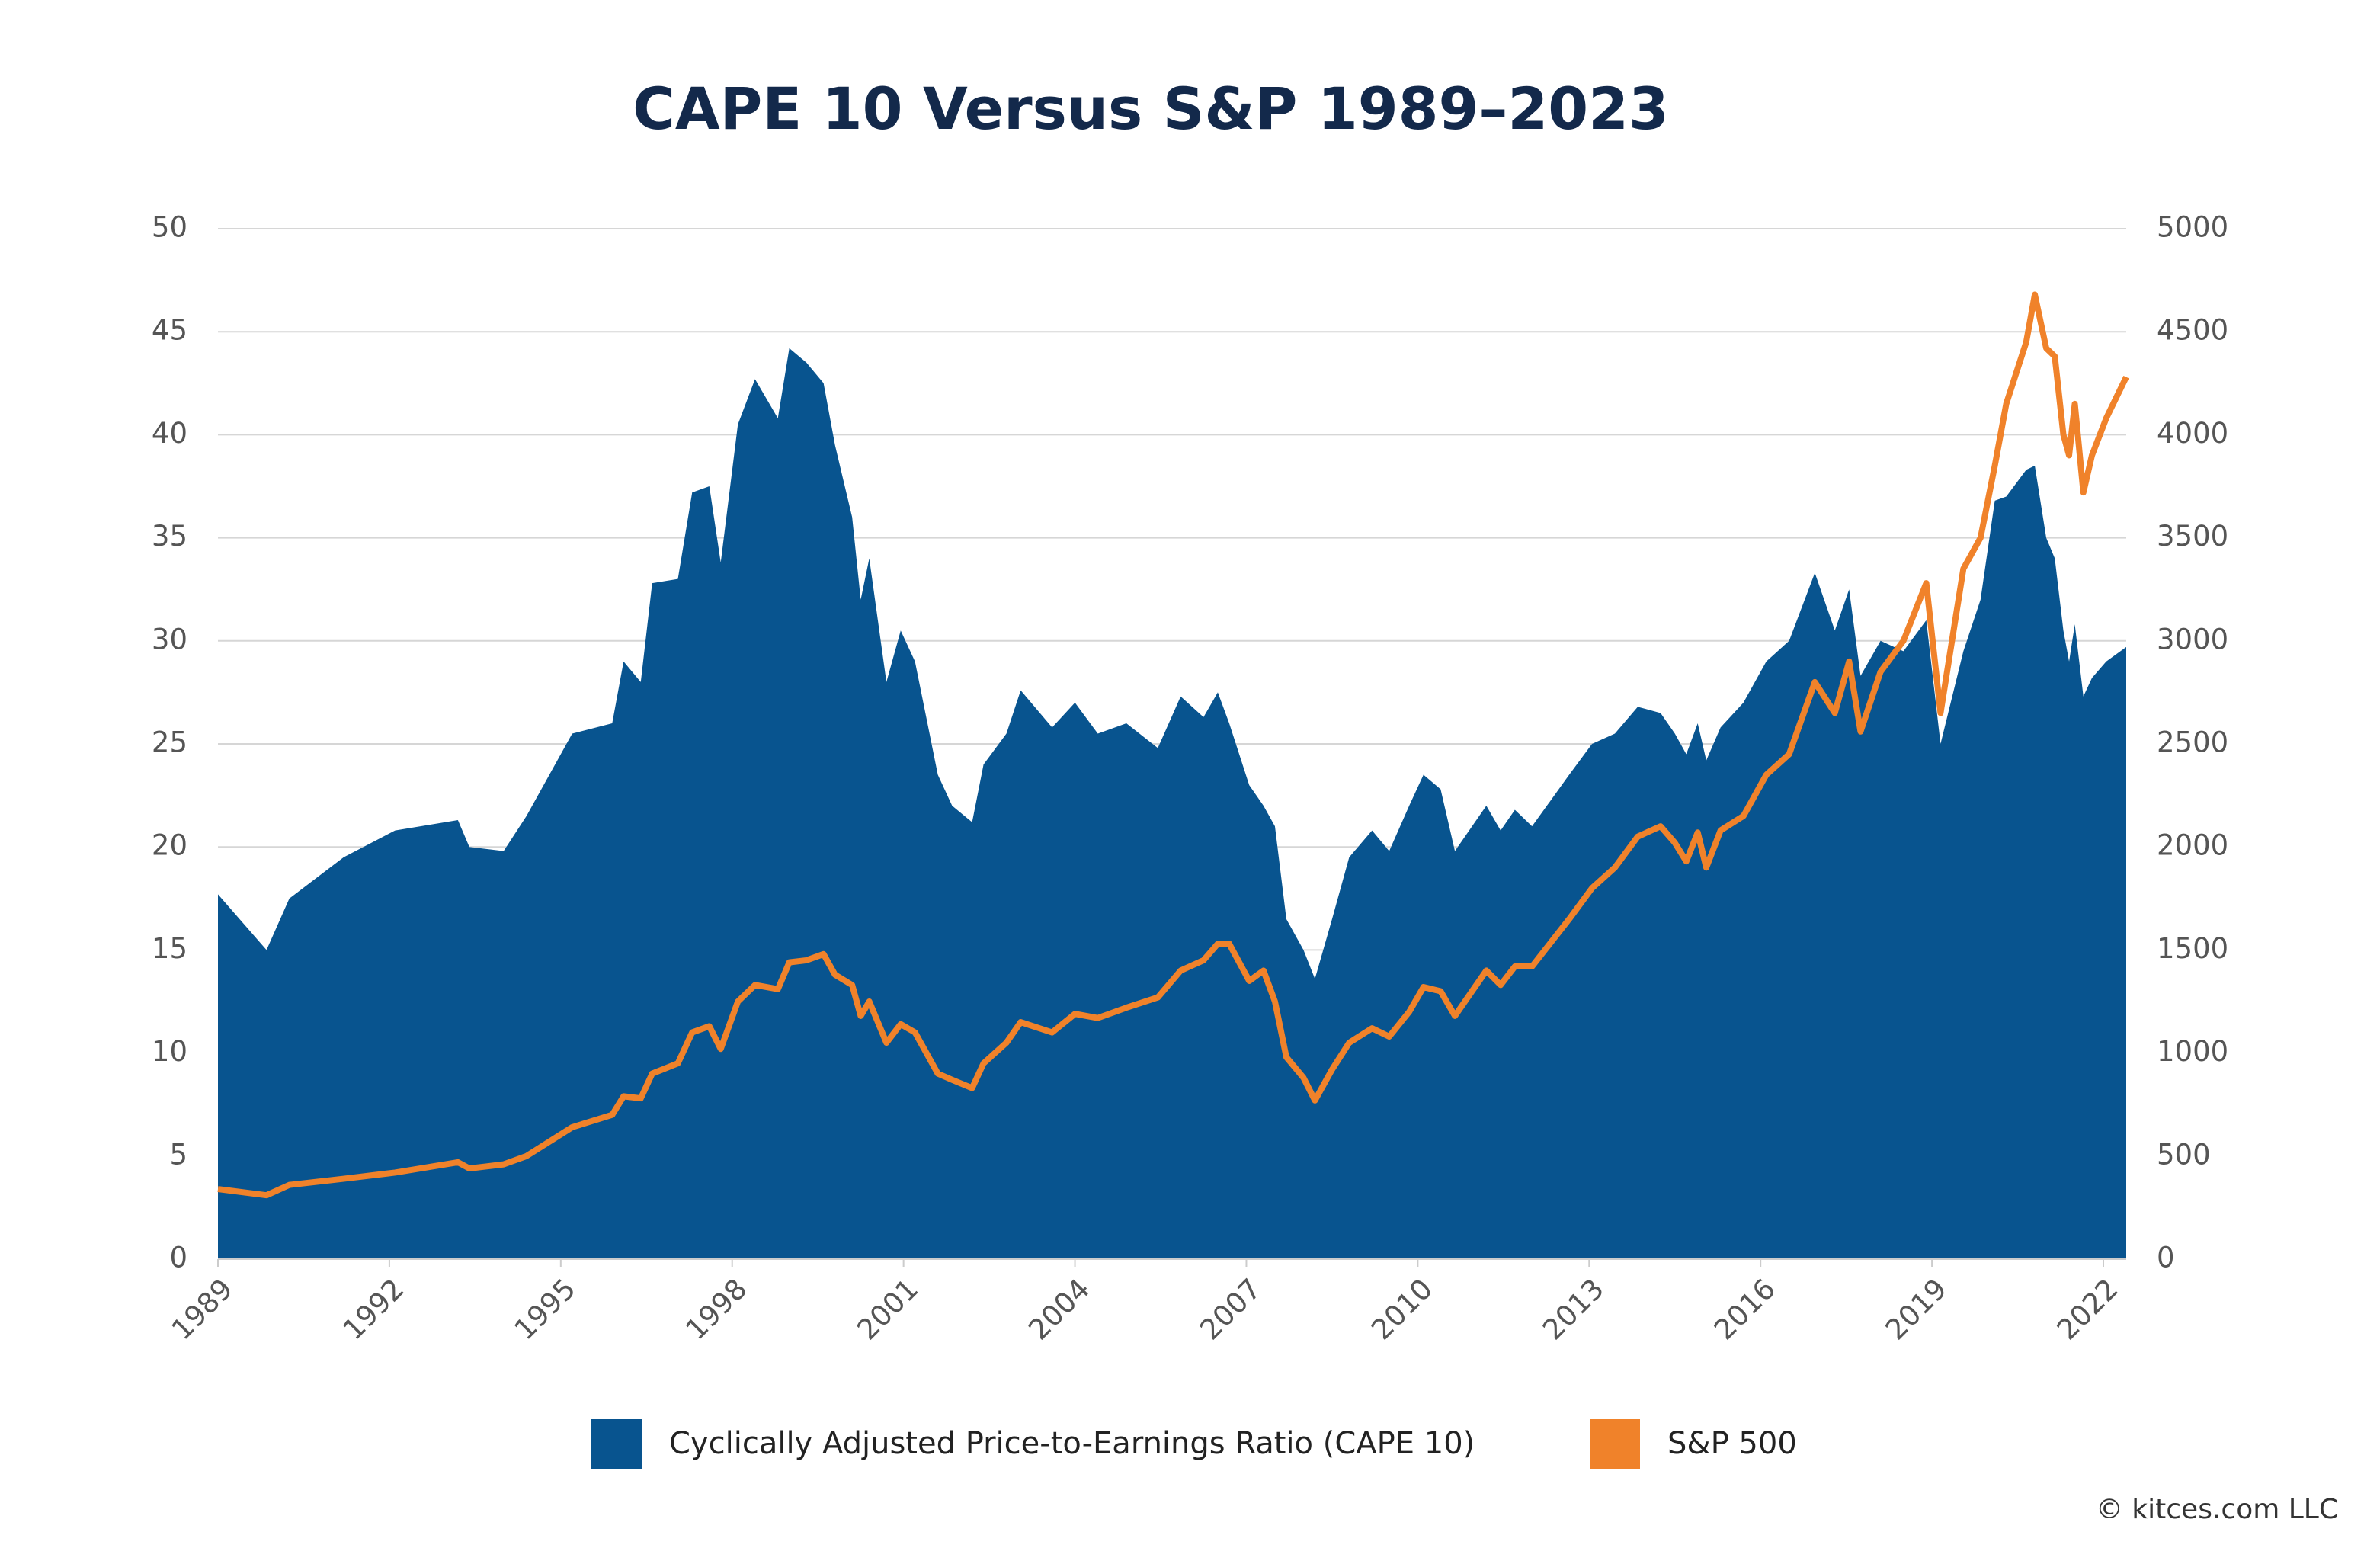  Describe the element at coordinates (1402, 1309) in the screenshot. I see `x-tick-label: 2010` at that location.